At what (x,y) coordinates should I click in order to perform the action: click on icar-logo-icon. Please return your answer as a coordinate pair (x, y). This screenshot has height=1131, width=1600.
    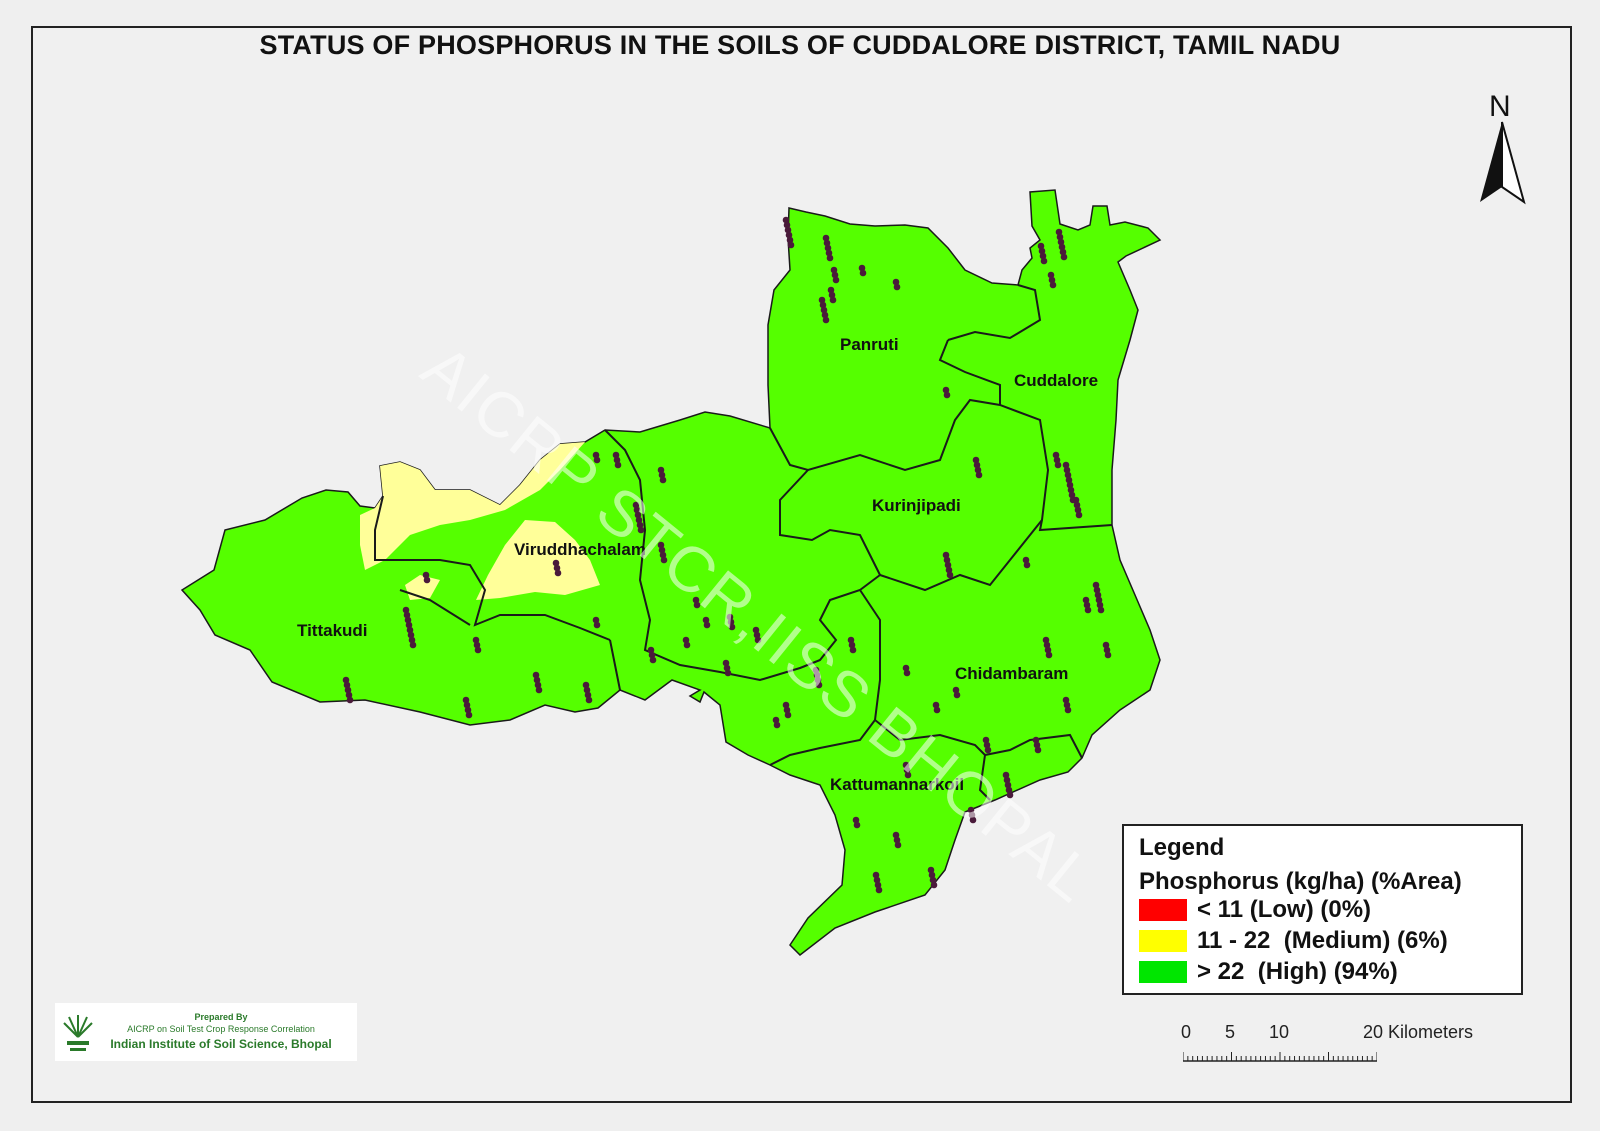
    Looking at the image, I should click on (78, 1033).